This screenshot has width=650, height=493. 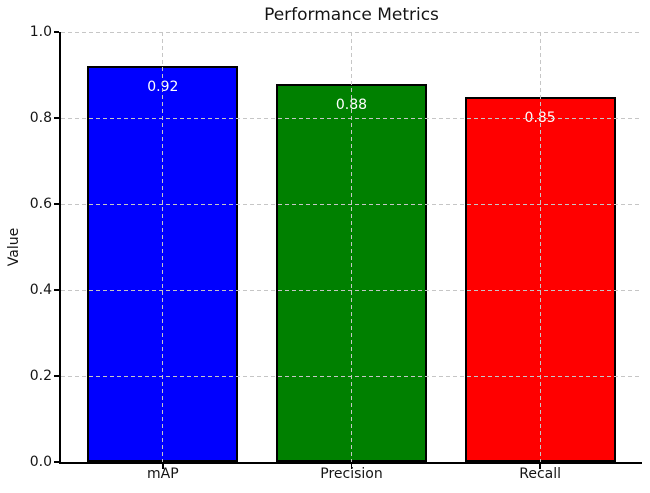 I want to click on x-axis-spine, so click(x=350, y=463).